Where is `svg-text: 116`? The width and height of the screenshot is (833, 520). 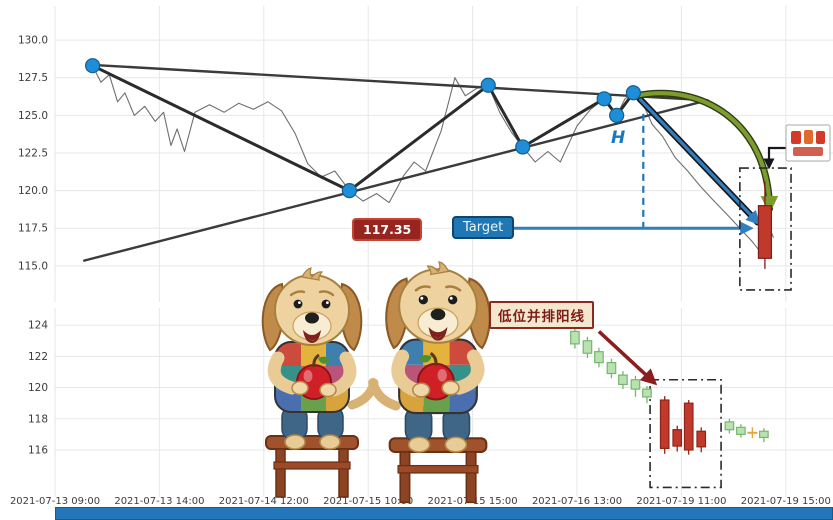
svg-text: 116 is located at coordinates (38, 450).